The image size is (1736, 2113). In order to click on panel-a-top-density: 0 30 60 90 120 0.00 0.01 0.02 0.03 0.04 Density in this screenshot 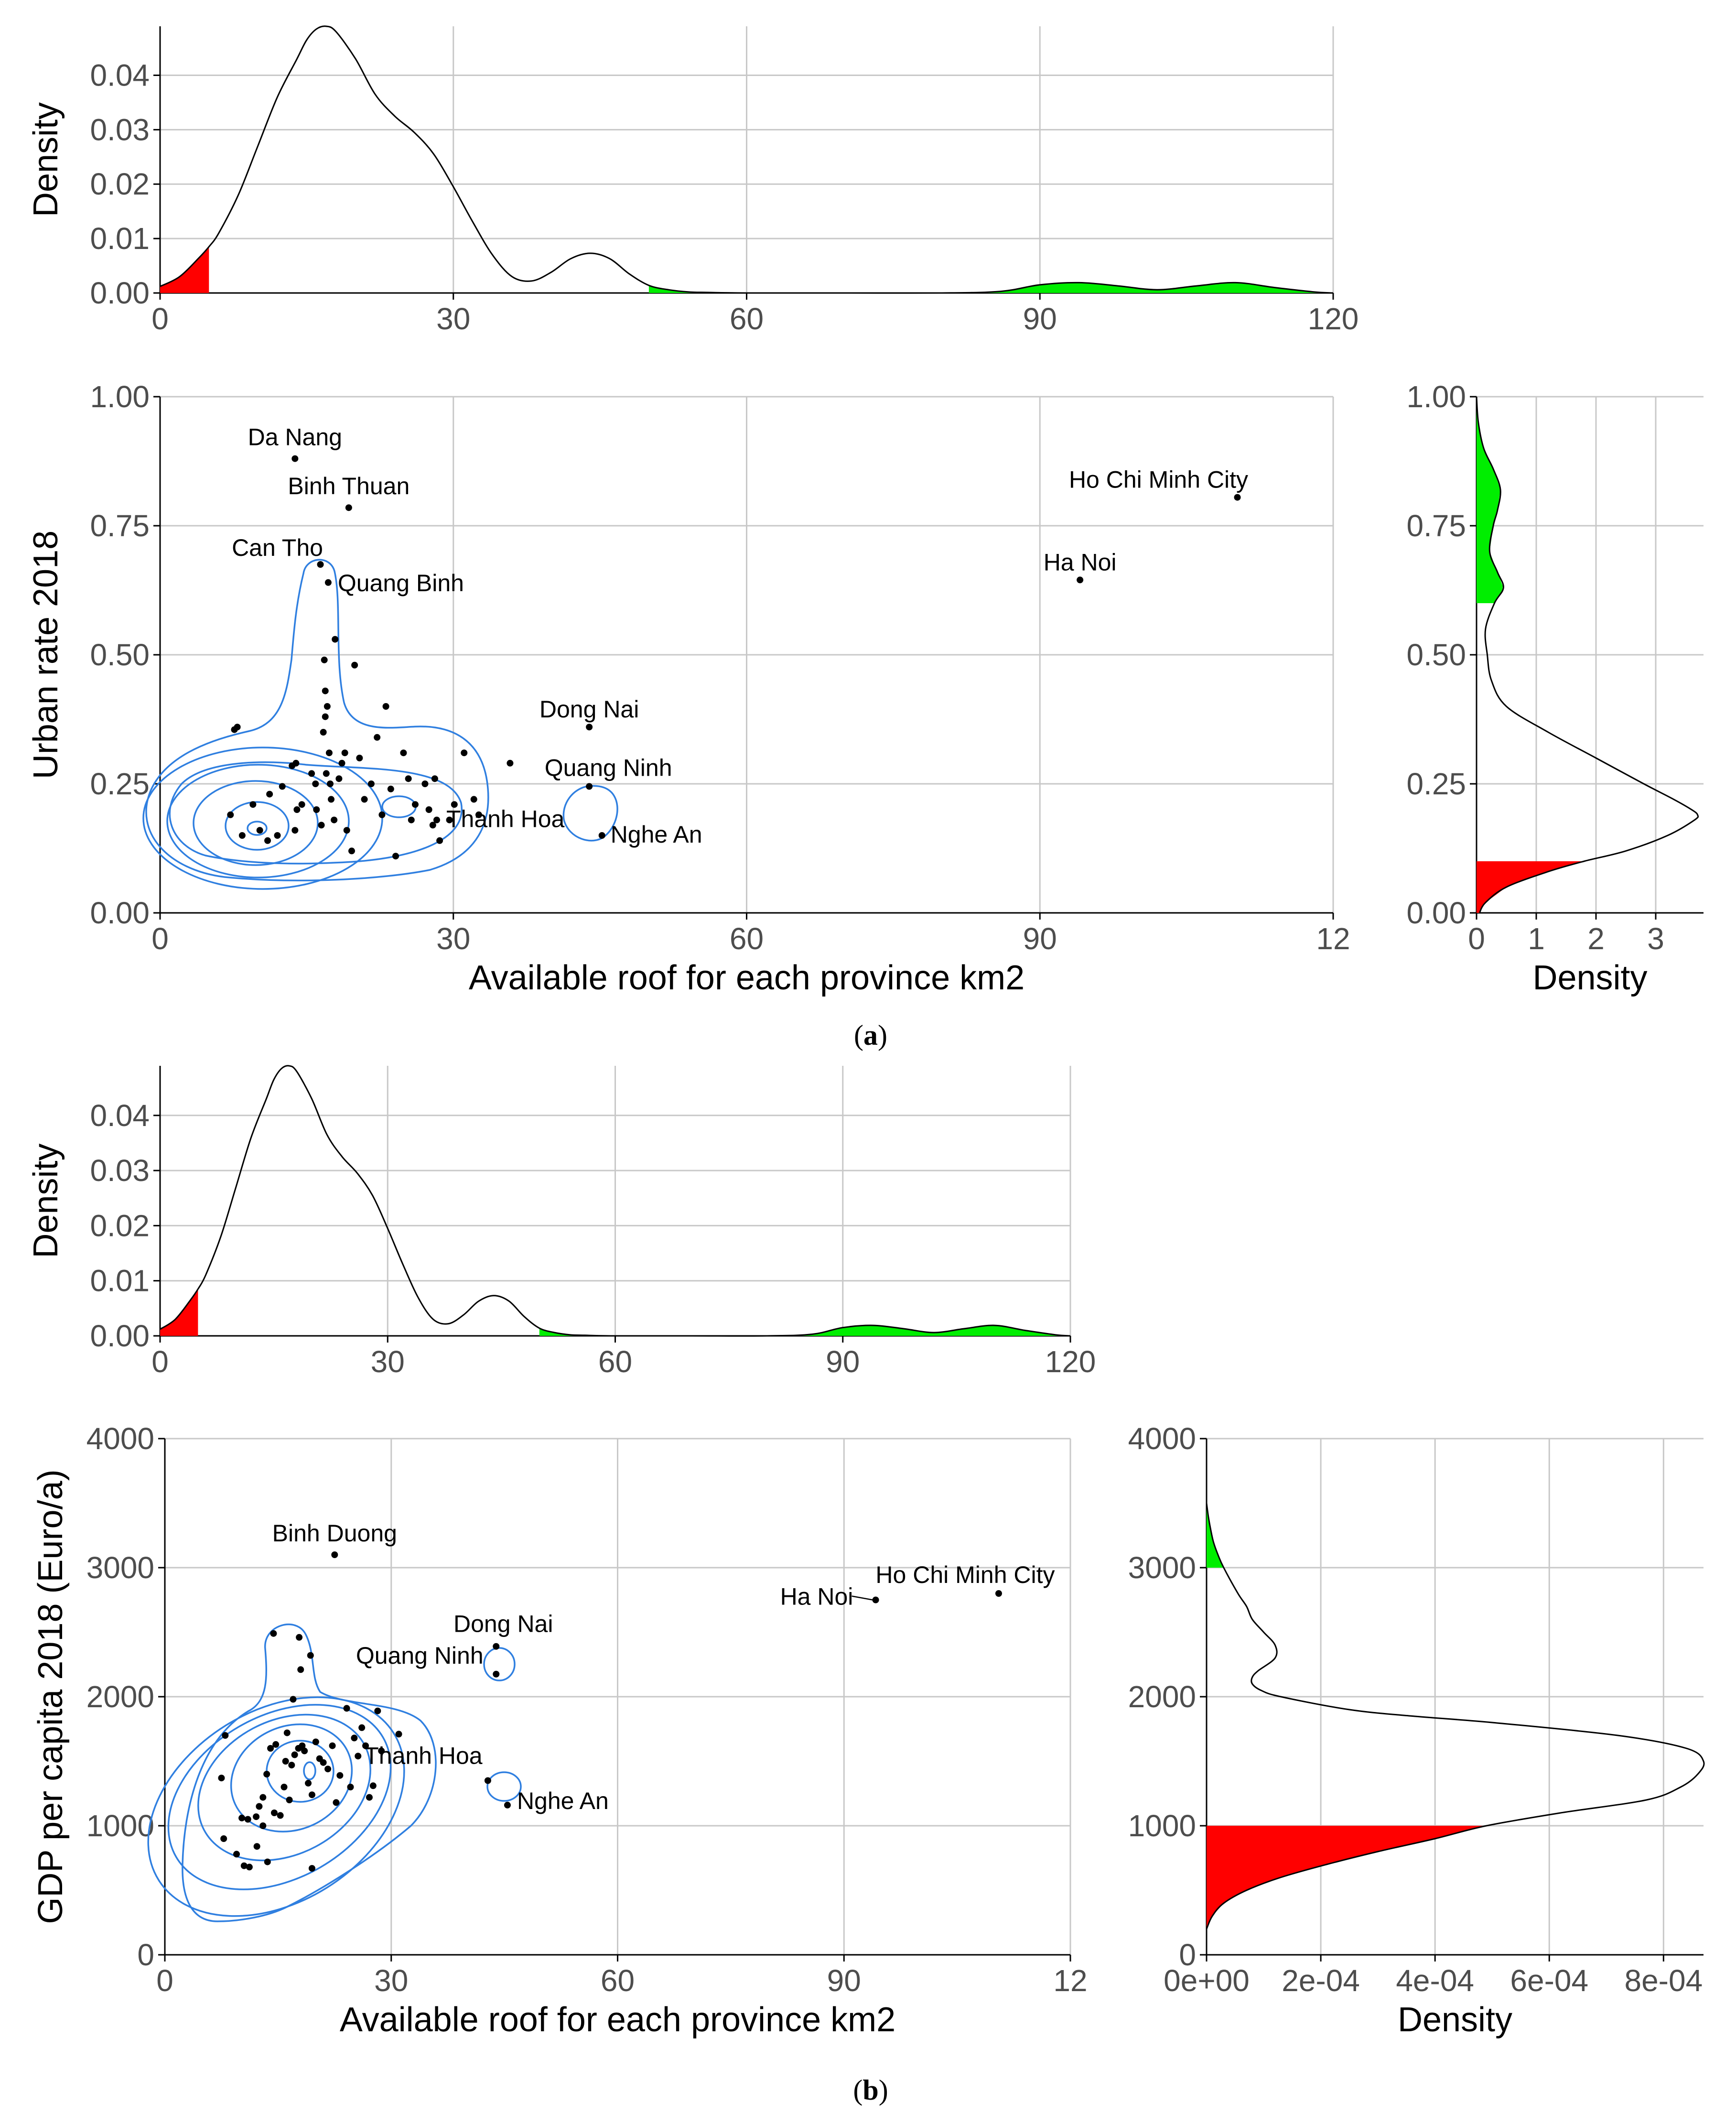, I will do `click(693, 180)`.